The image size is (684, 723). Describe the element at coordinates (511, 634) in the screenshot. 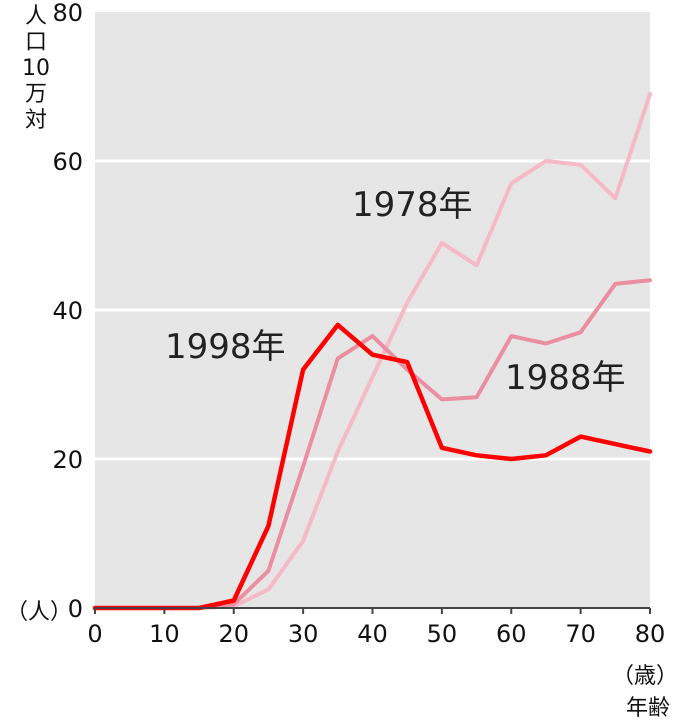

I see `x-tick-label: 60` at that location.